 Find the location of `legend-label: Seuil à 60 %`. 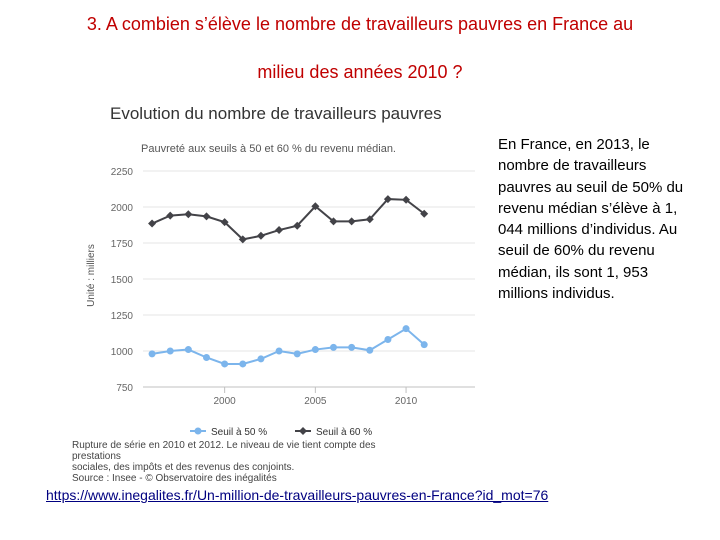

legend-label: Seuil à 60 % is located at coordinates (344, 432).